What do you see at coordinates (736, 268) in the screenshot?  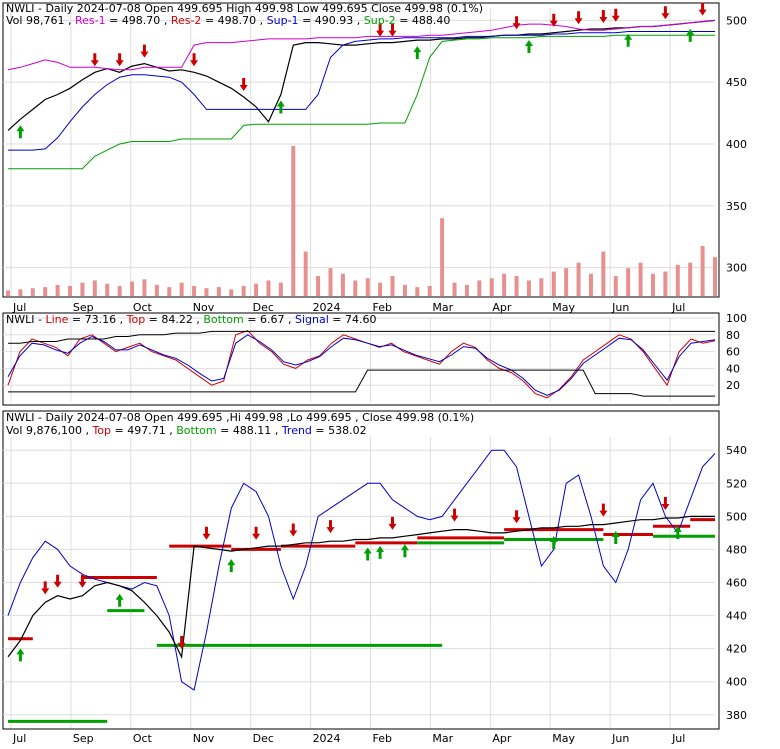 I see `price-y-tick-label: 300` at bounding box center [736, 268].